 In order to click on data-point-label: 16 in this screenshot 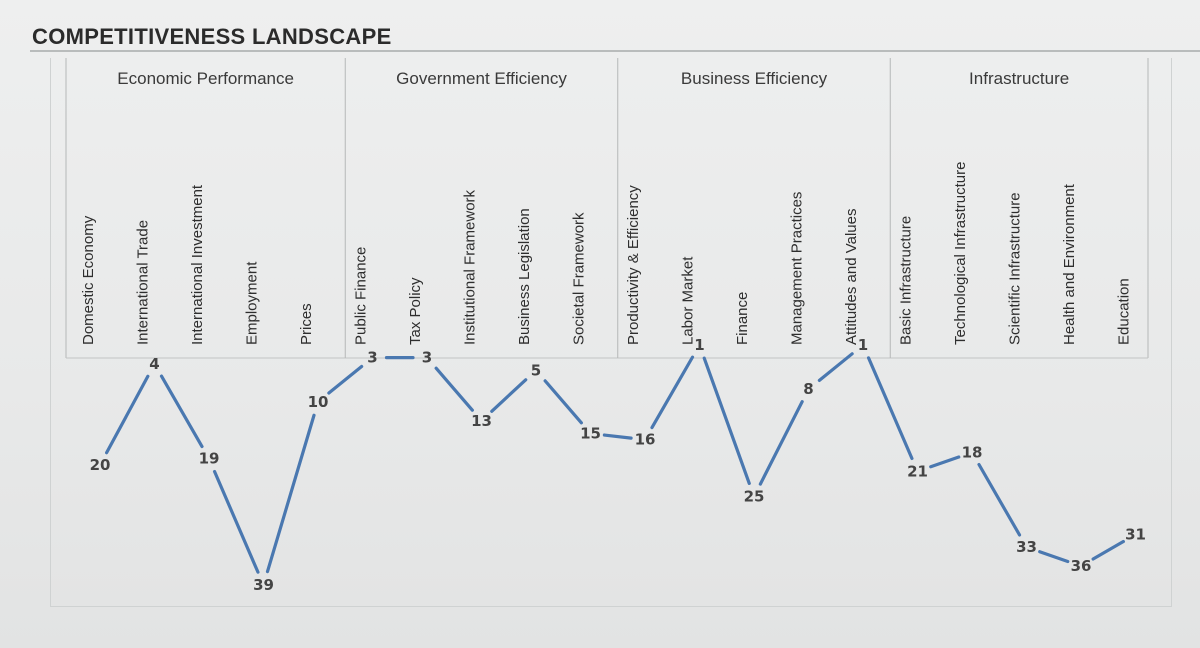, I will do `click(645, 440)`.